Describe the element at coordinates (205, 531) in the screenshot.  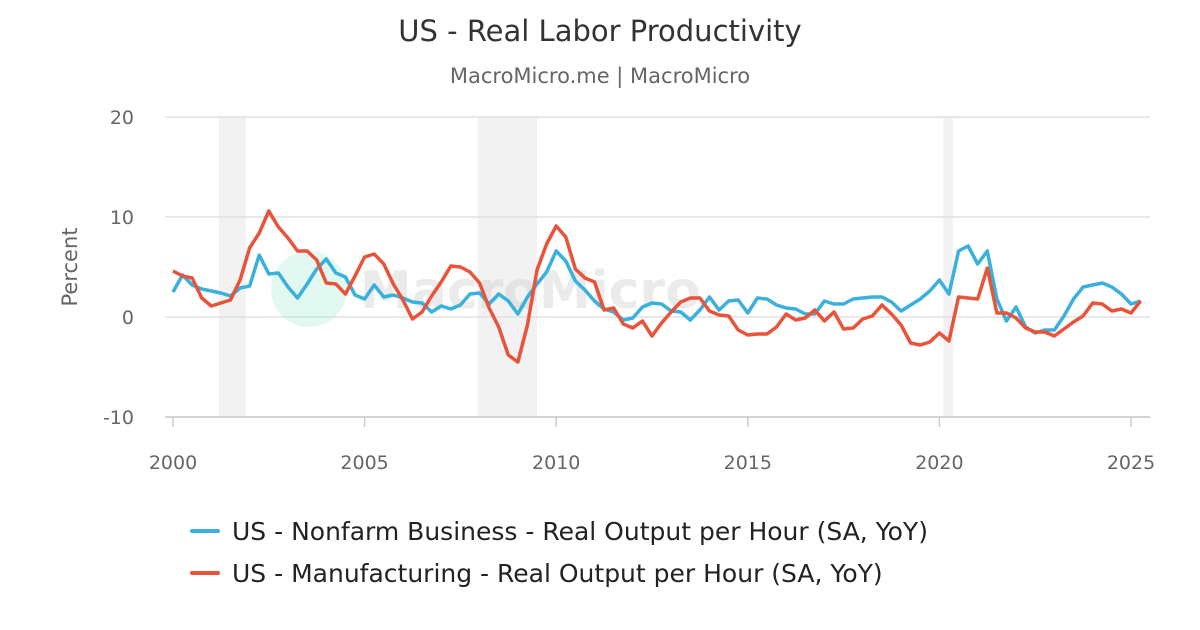
I see `legend-swatch-nonfarm` at that location.